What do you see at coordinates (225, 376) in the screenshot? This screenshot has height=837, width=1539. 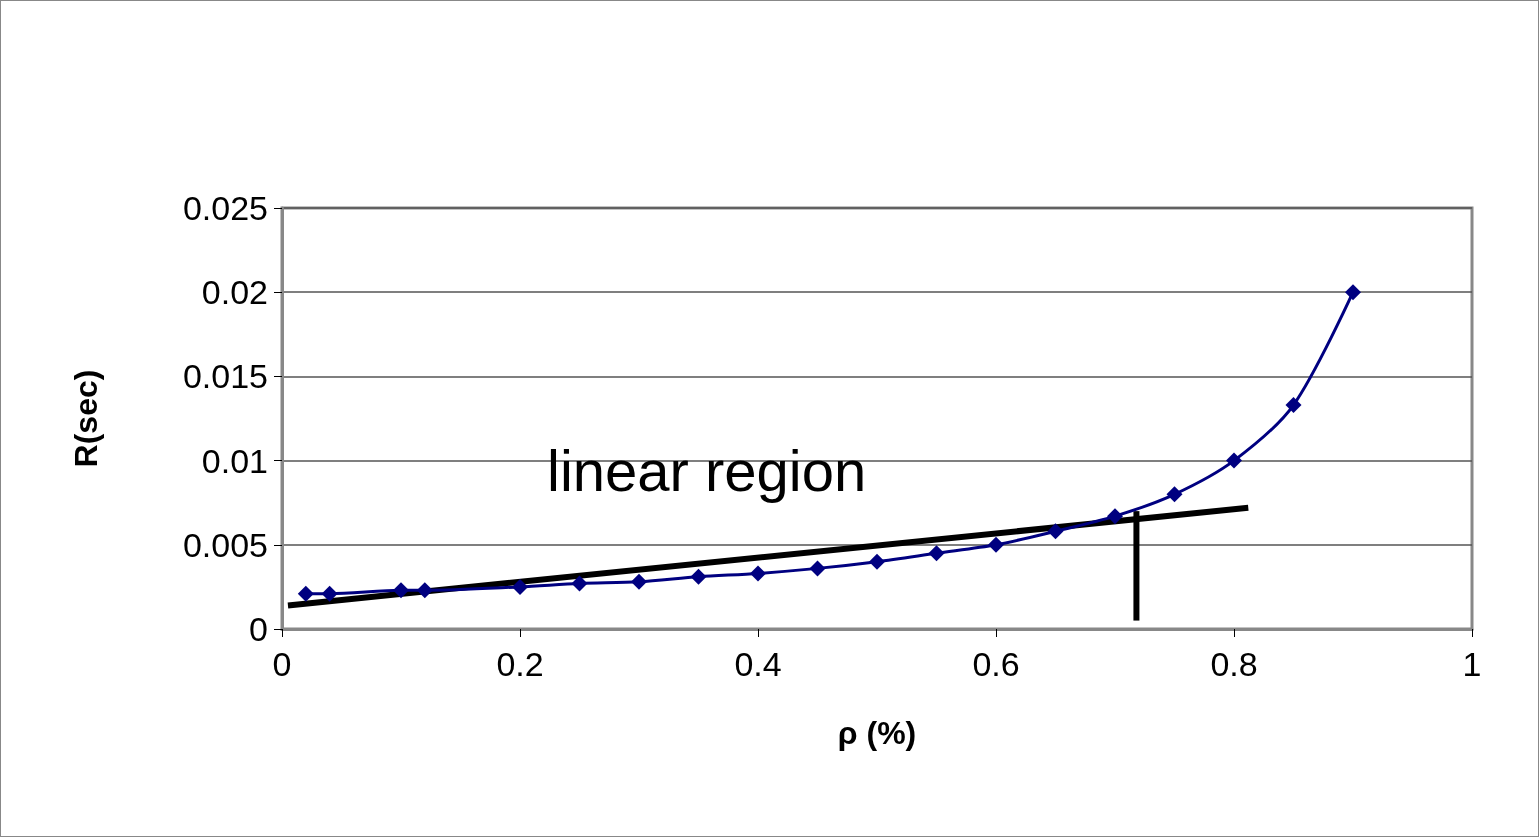 I see `y-tick-label: 0.015` at bounding box center [225, 376].